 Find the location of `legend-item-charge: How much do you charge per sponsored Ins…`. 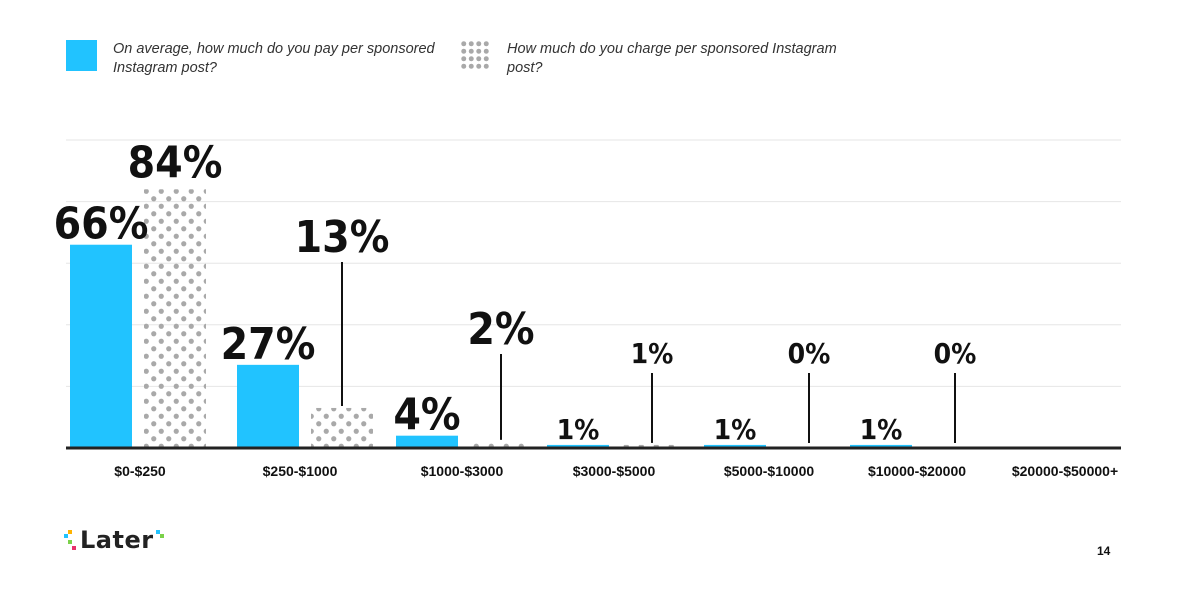

legend-item-charge: How much do you charge per sponsored Ins… is located at coordinates (648, 59).